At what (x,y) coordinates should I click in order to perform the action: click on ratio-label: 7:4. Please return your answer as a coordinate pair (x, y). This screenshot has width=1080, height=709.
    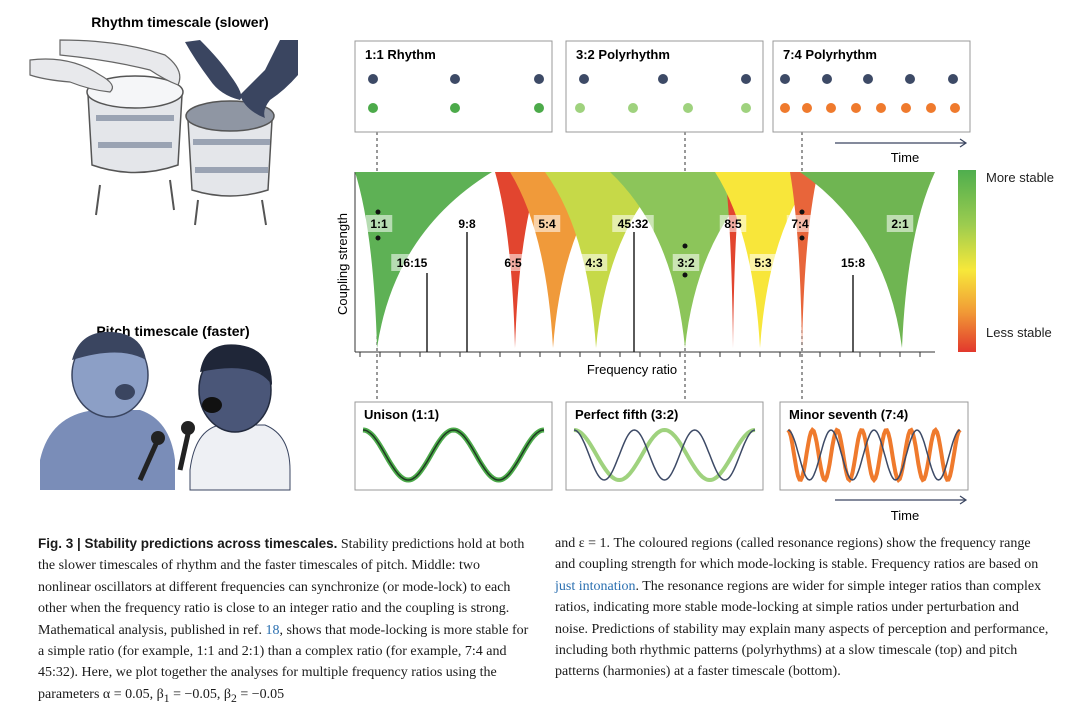
    Looking at the image, I should click on (800, 224).